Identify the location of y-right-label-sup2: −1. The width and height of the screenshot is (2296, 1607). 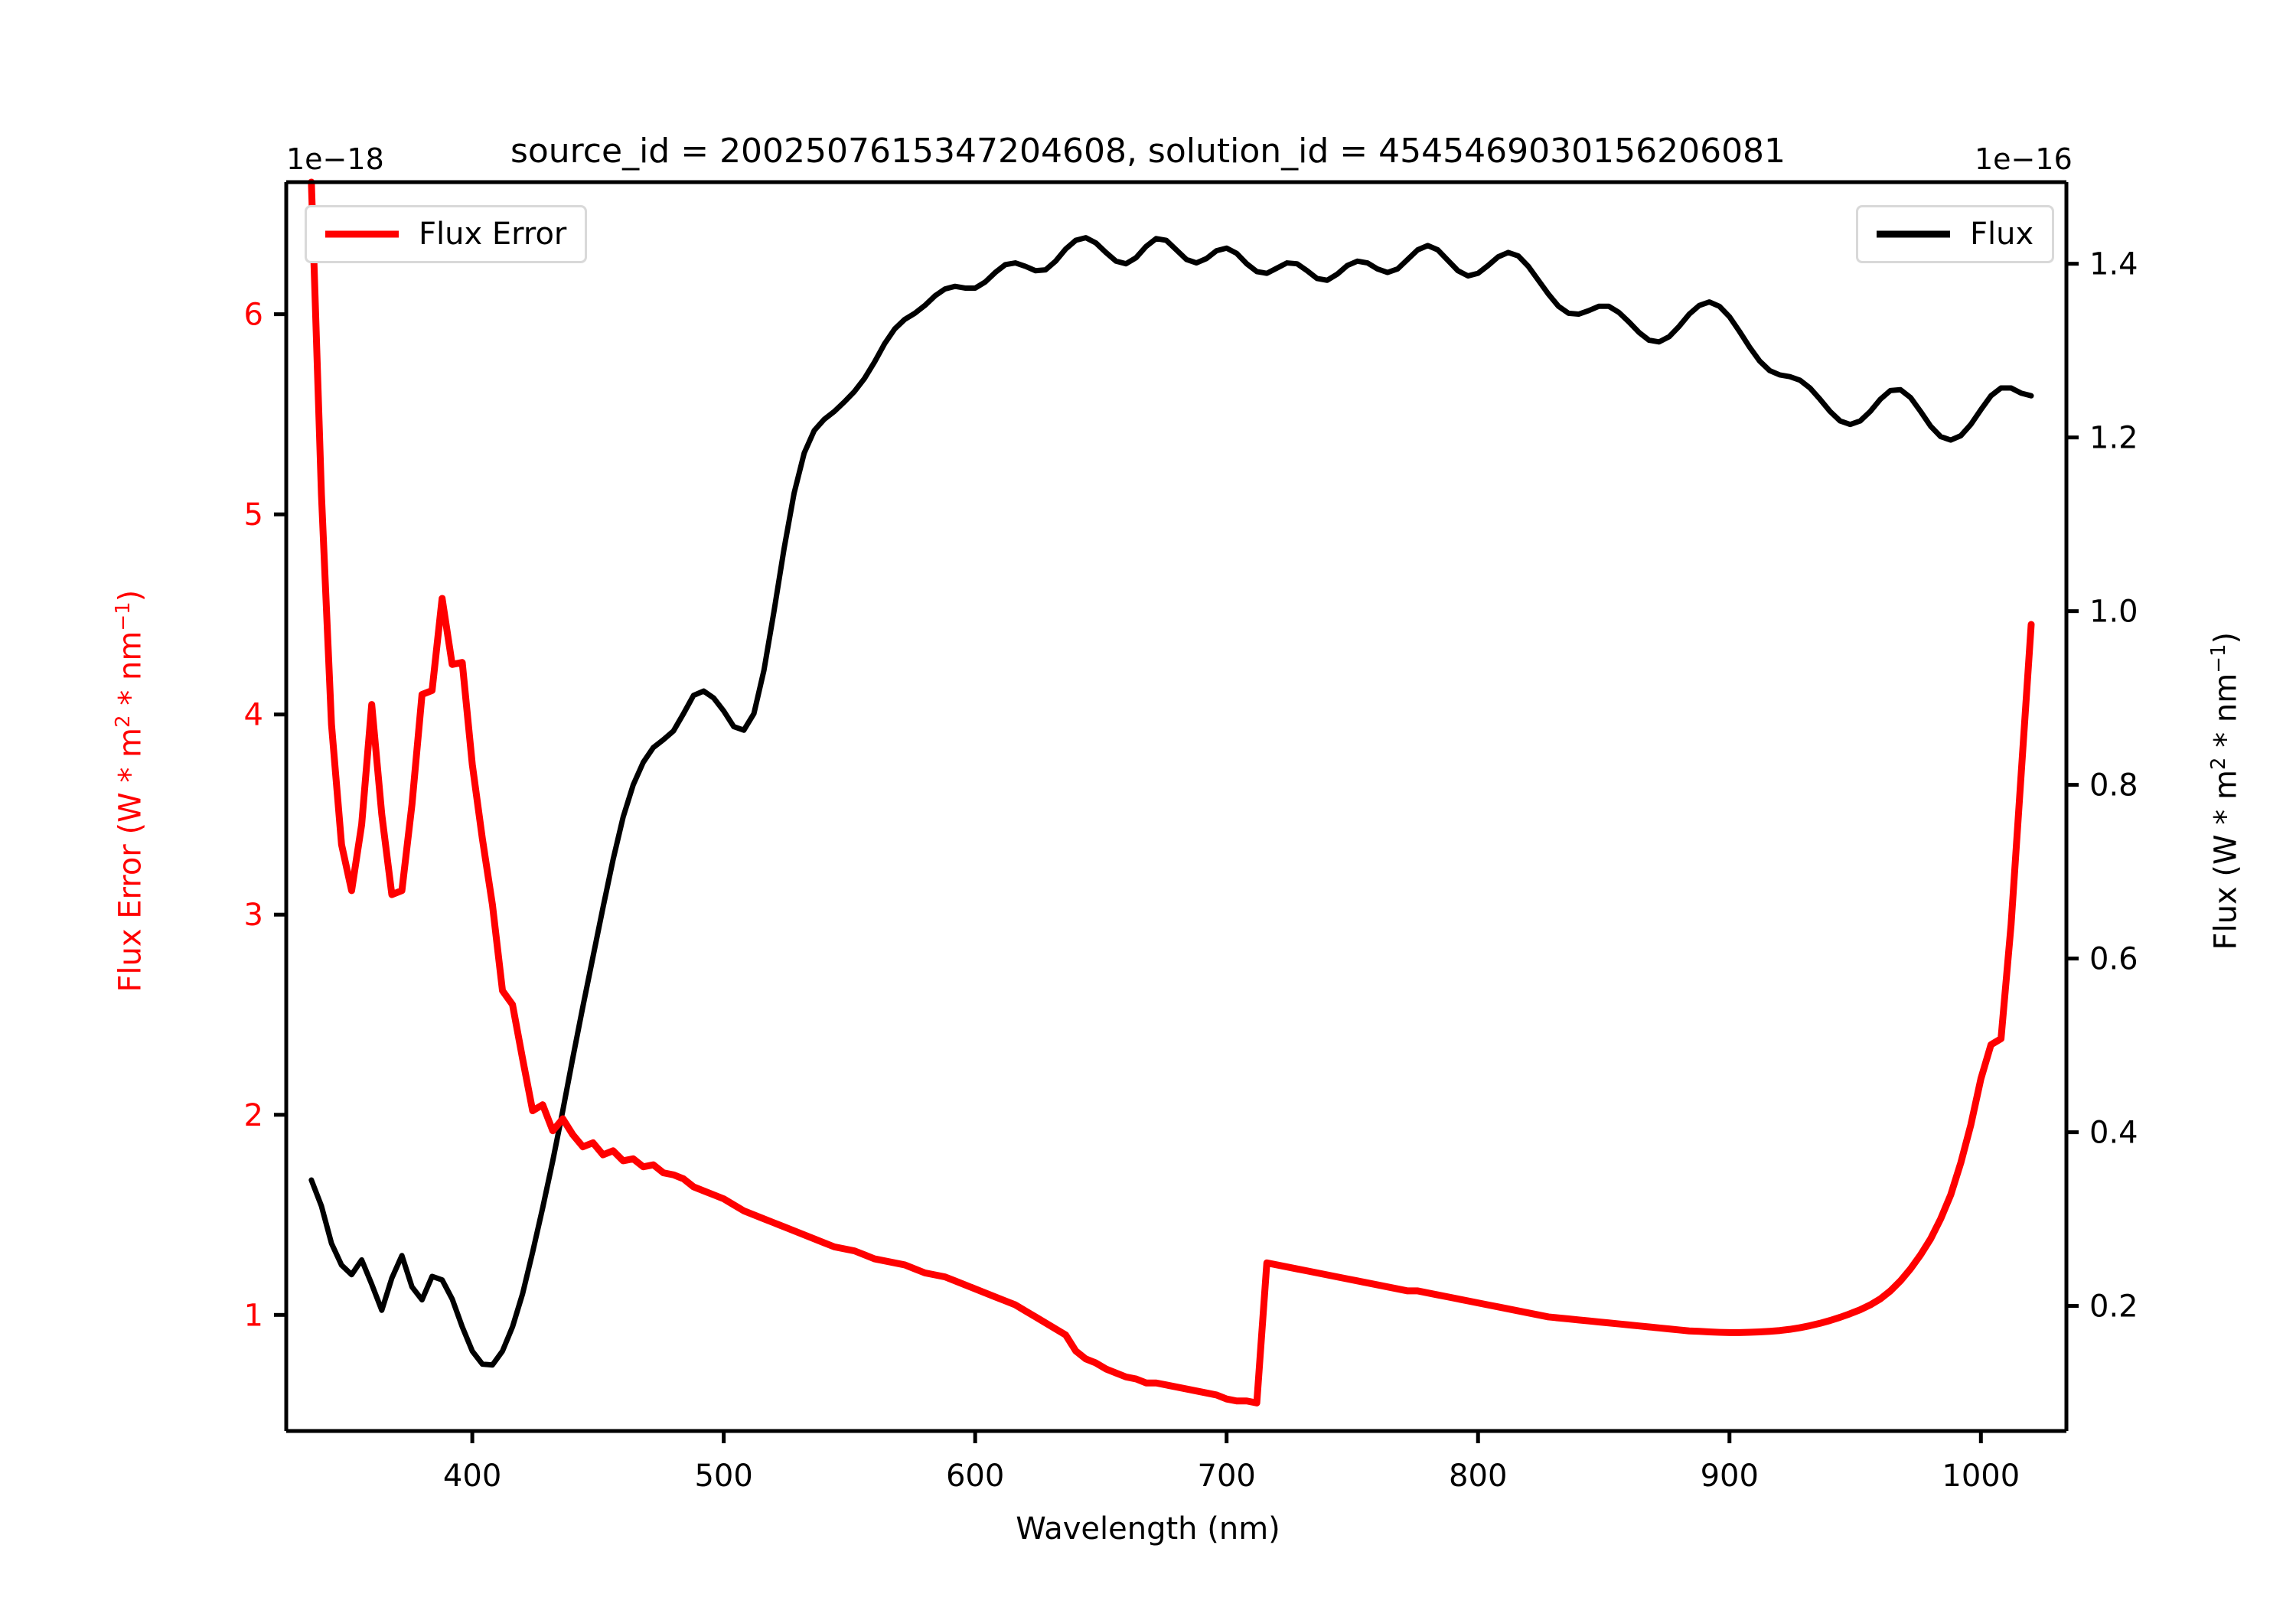
(2219, 658).